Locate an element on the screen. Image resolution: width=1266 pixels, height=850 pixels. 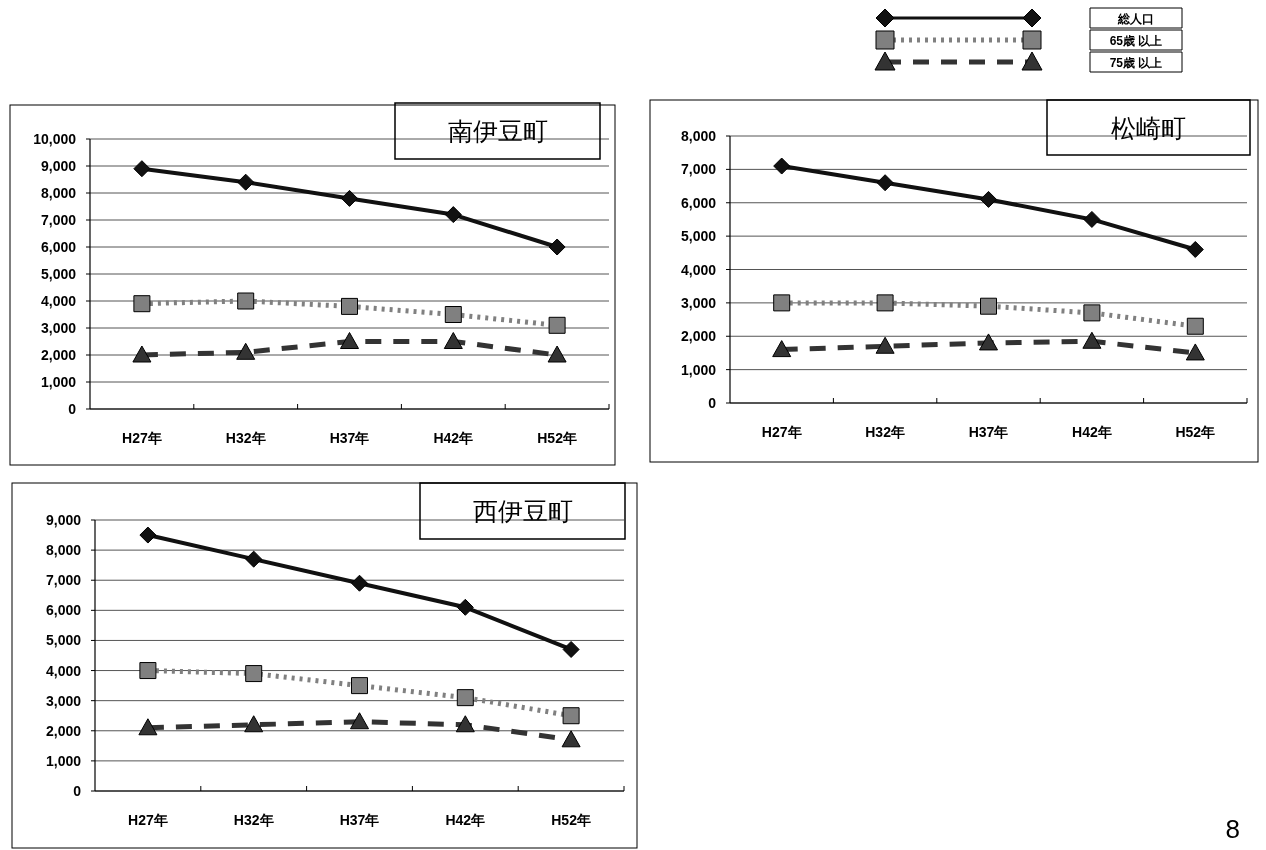
legend: 総人口 65歳 以上 75歳 以上 is located at coordinates (1028, 40).